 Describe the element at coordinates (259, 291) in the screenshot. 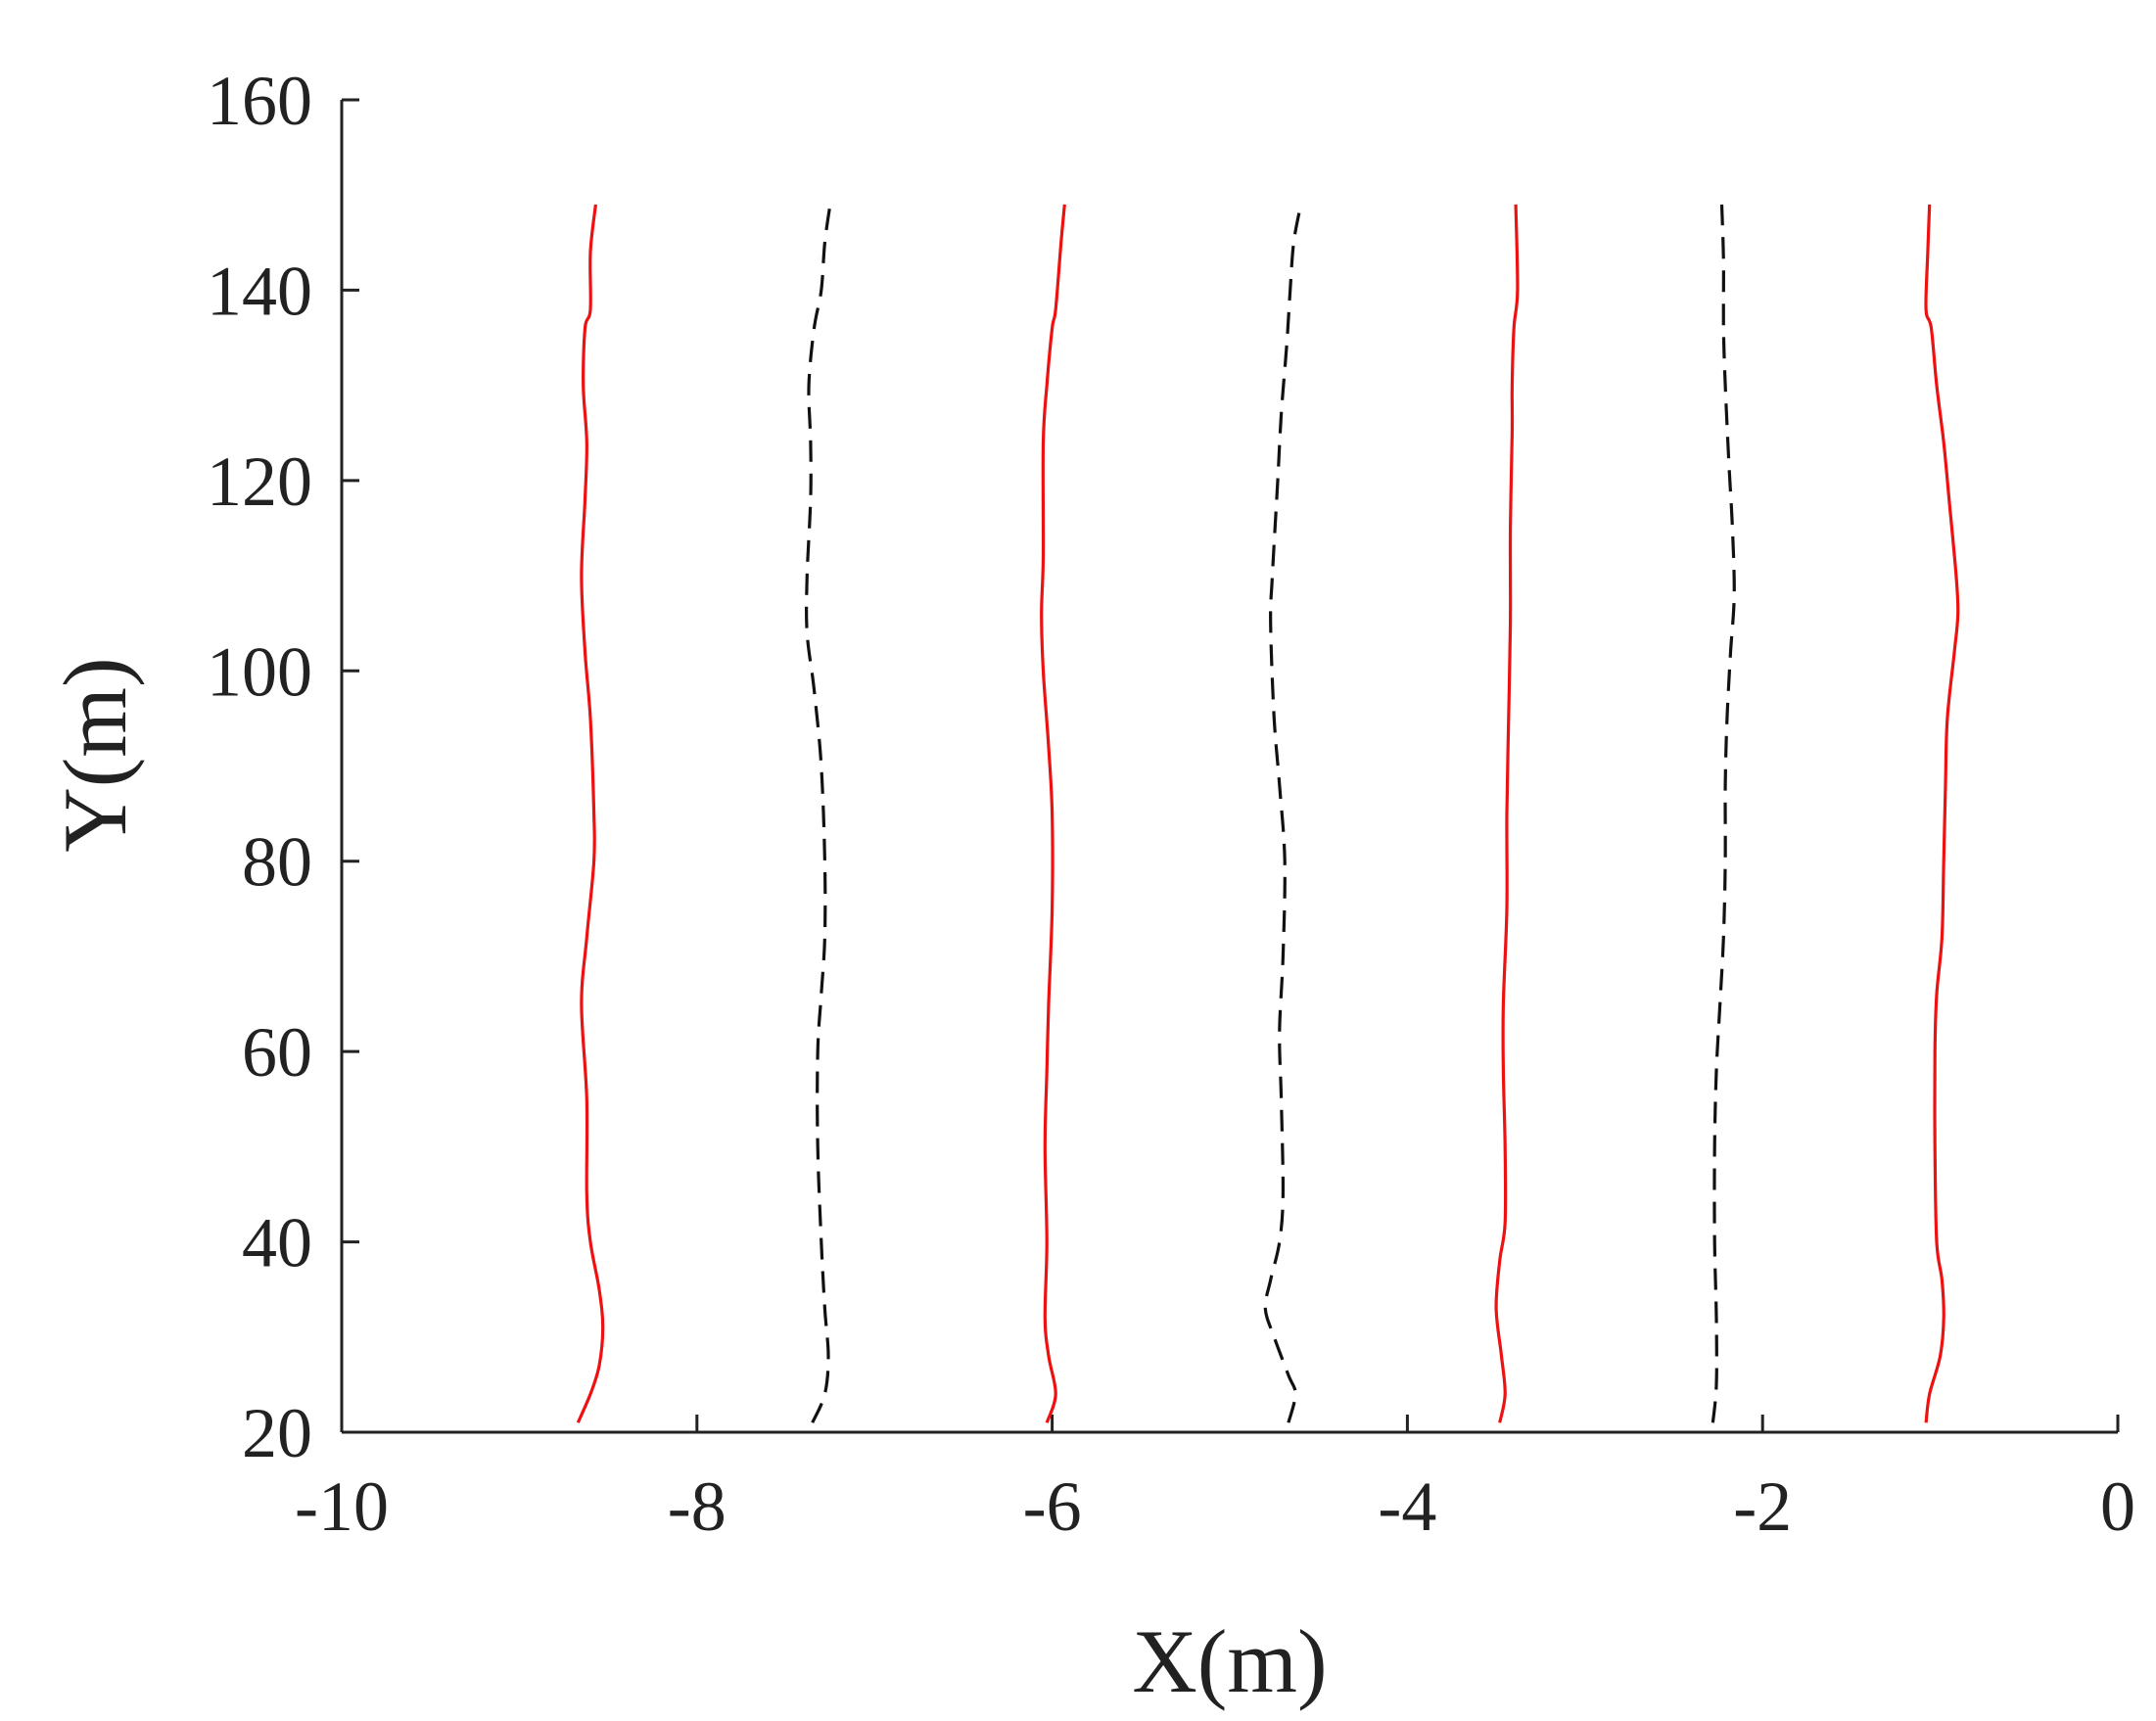

I see `y-tick-label: 140` at that location.